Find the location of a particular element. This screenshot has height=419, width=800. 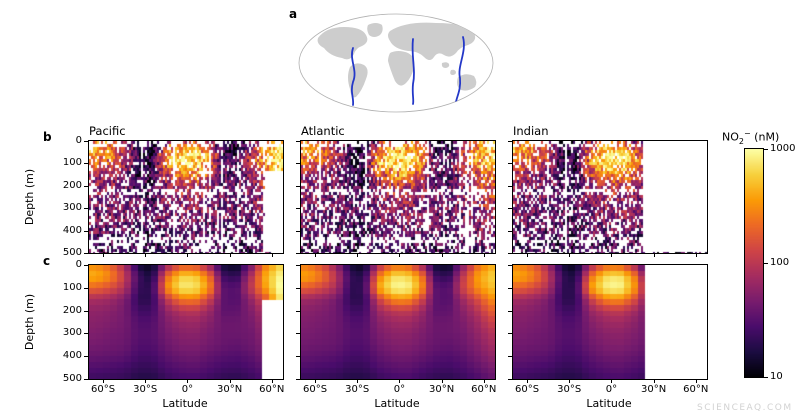

x-axis-label-pacific: Latitude is located at coordinates (185, 403).